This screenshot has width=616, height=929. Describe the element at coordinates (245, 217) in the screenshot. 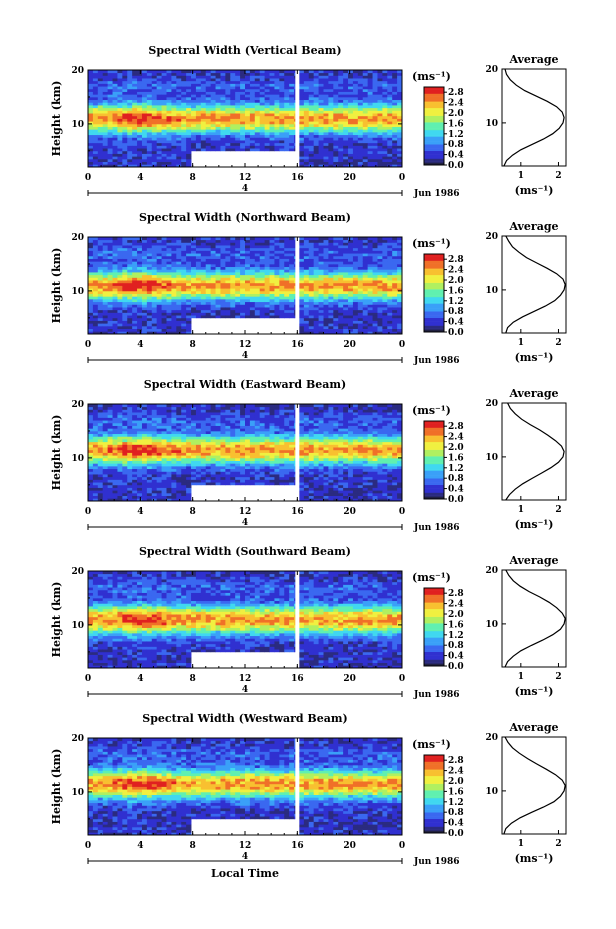

I see `chart-title: Spectral Width (Northward Beam)` at that location.